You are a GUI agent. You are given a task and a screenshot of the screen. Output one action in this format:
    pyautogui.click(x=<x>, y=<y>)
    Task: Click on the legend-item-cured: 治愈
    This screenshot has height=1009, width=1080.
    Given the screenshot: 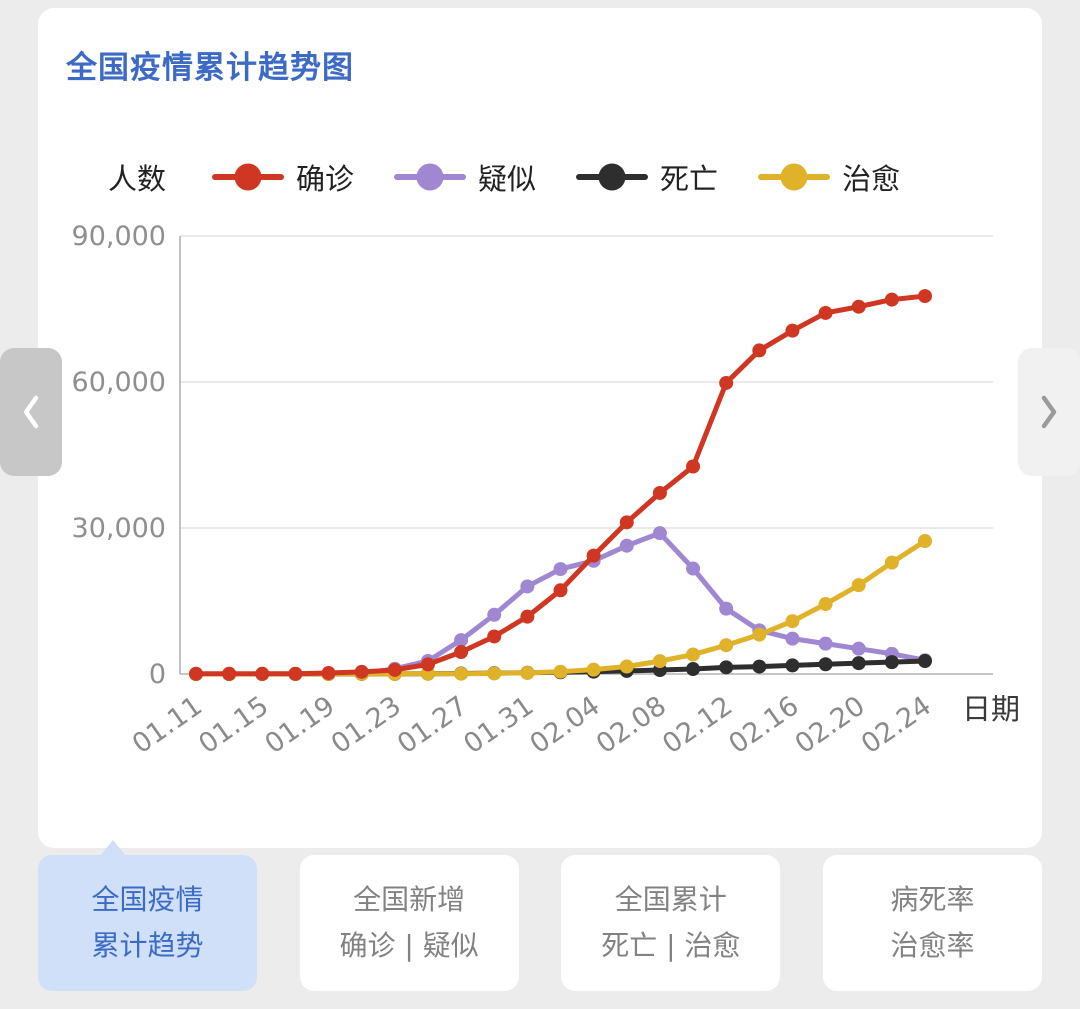 What is the action you would take?
    pyautogui.click(x=829, y=177)
    